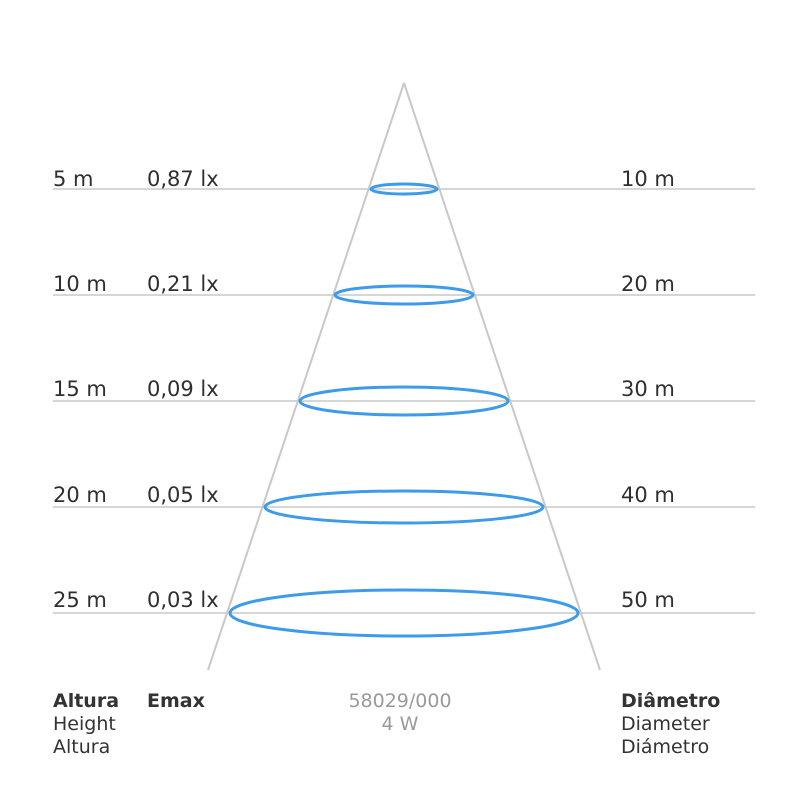 The width and height of the screenshot is (800, 800). What do you see at coordinates (183, 389) in the screenshot?
I see `emax-label-15m: 0,09 lx` at bounding box center [183, 389].